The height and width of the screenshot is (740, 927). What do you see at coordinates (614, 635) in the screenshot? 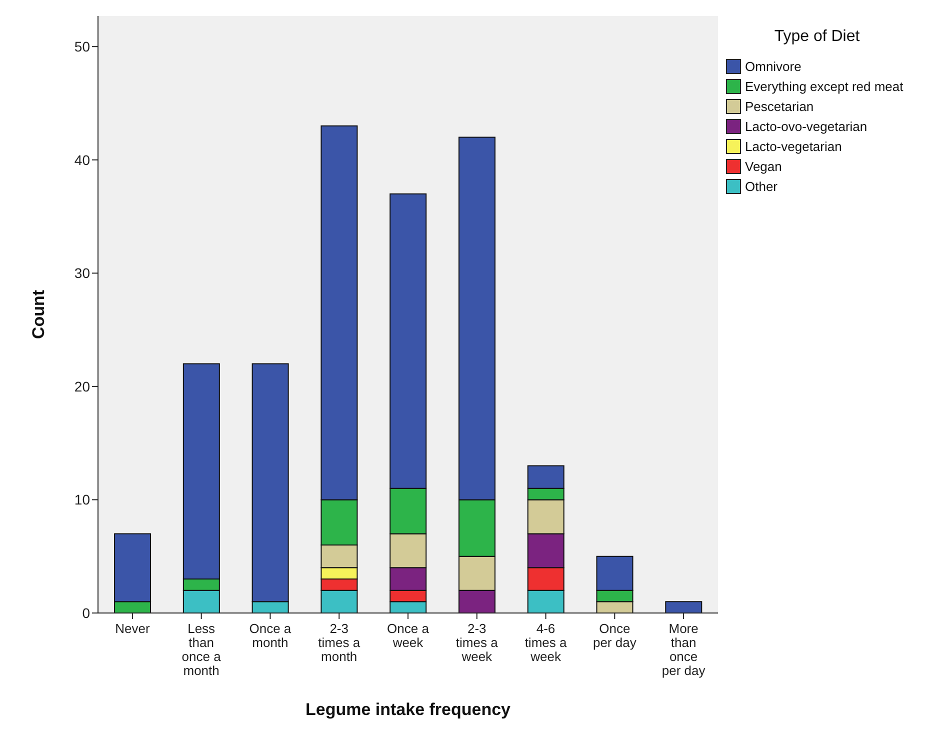
I see `x-tick-label: Once per day` at bounding box center [614, 635].